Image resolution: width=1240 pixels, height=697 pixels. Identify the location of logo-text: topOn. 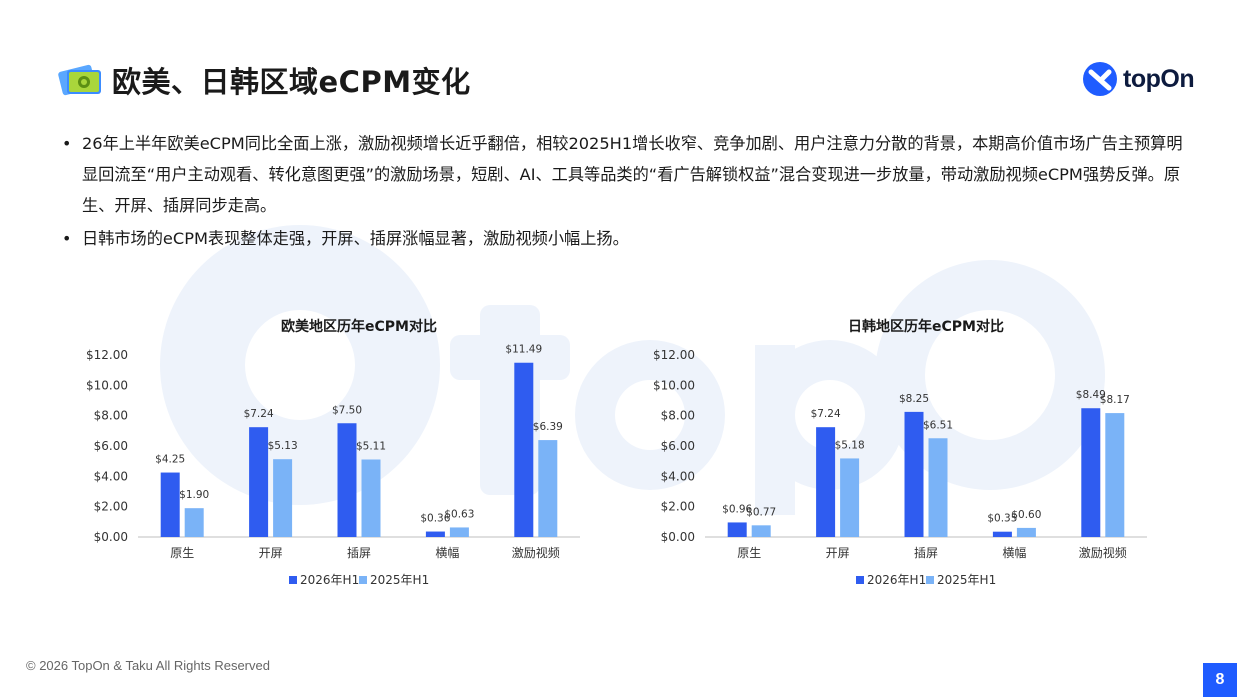
(1159, 78).